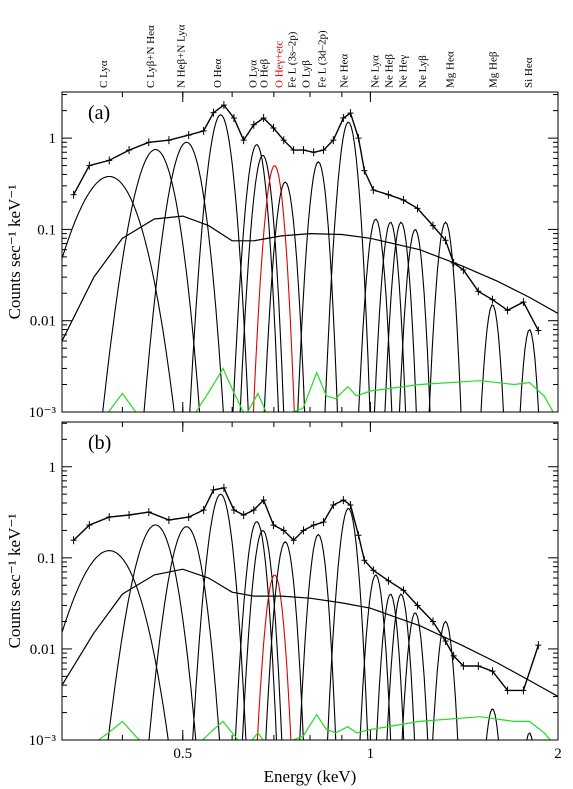 The image size is (573, 789). I want to click on line-label: O Lyα, so click(254, 74).